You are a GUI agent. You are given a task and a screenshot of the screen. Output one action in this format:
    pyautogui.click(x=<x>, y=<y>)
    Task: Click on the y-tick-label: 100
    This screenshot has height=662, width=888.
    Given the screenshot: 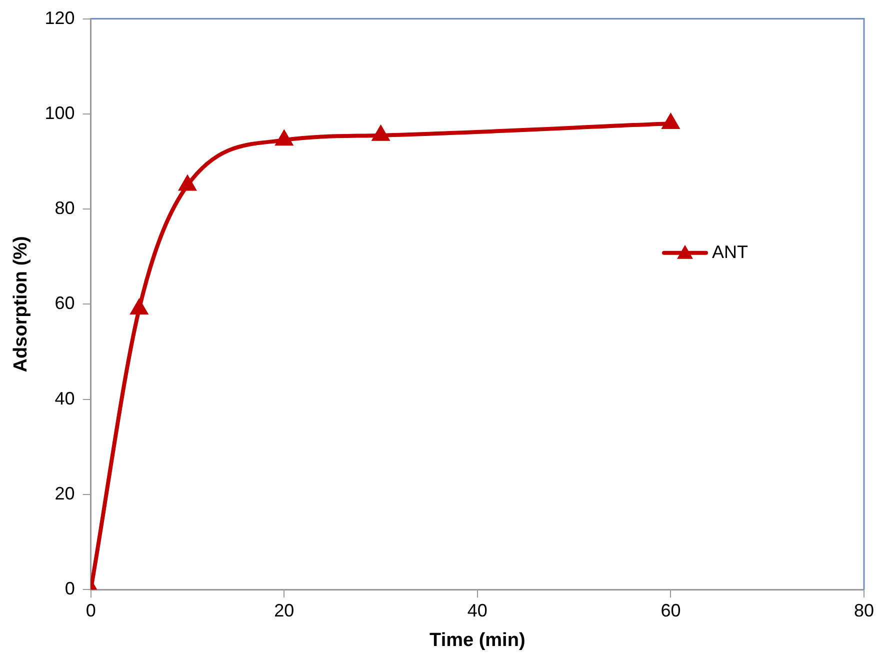 What is the action you would take?
    pyautogui.click(x=59, y=112)
    